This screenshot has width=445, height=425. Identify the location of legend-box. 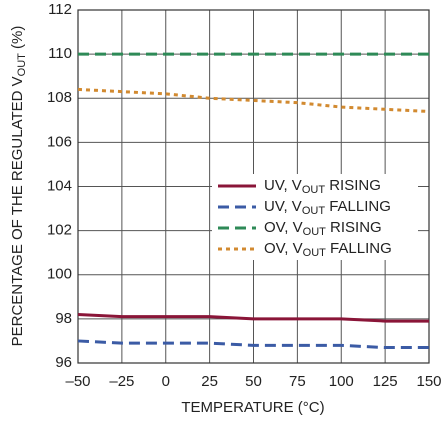
(315, 217).